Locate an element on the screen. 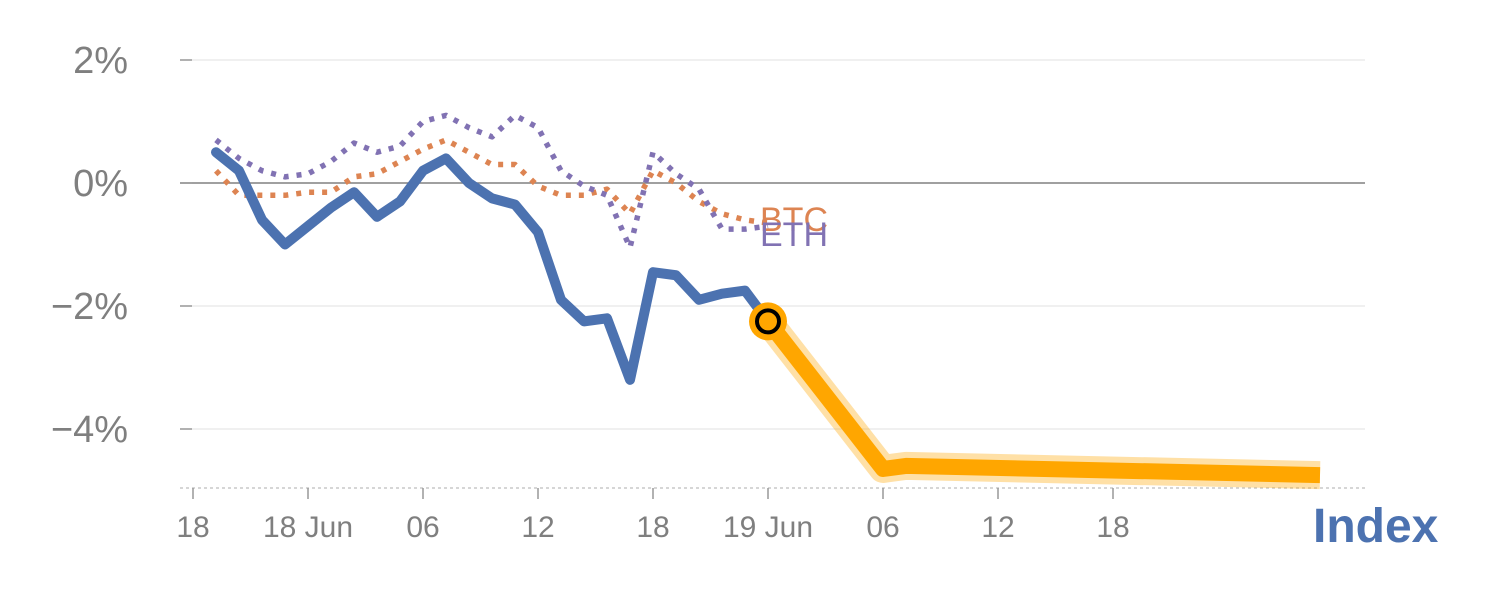 The height and width of the screenshot is (600, 1500). series-label-btc: BTC is located at coordinates (794, 220).